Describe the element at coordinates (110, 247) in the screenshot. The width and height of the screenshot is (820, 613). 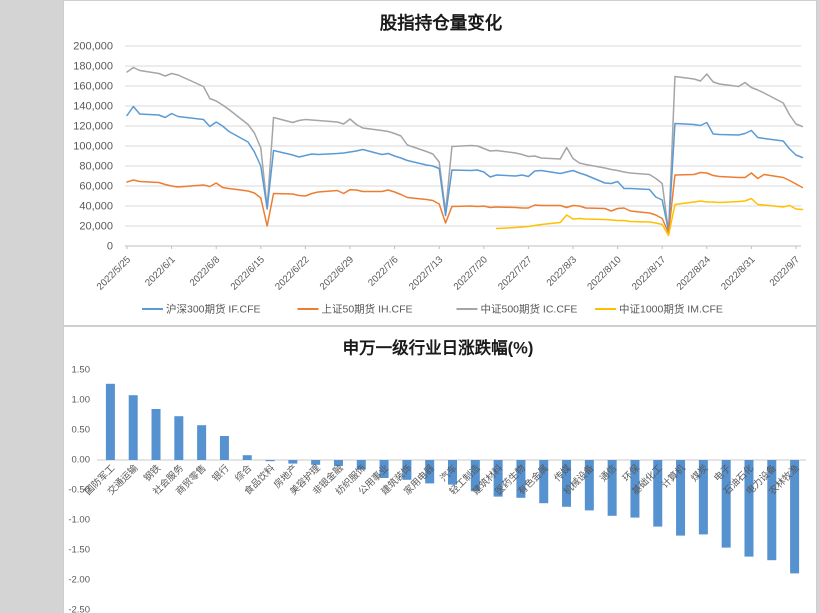
I see `svg-text: 0` at that location.